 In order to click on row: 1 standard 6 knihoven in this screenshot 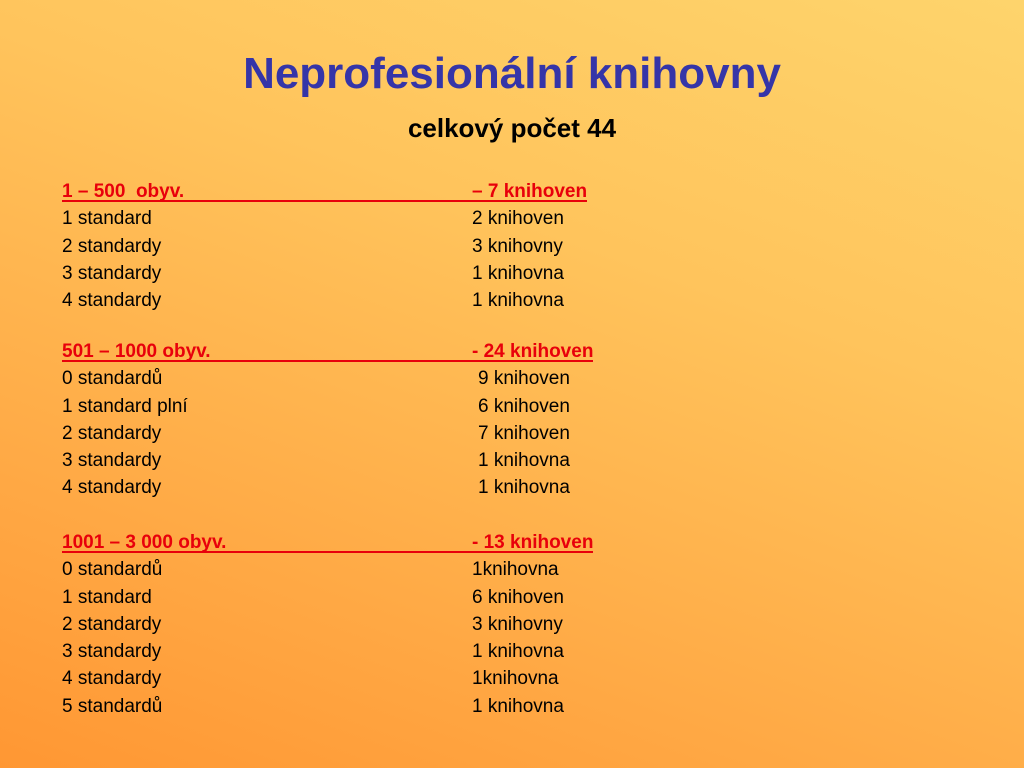, I will do `click(342, 597)`.